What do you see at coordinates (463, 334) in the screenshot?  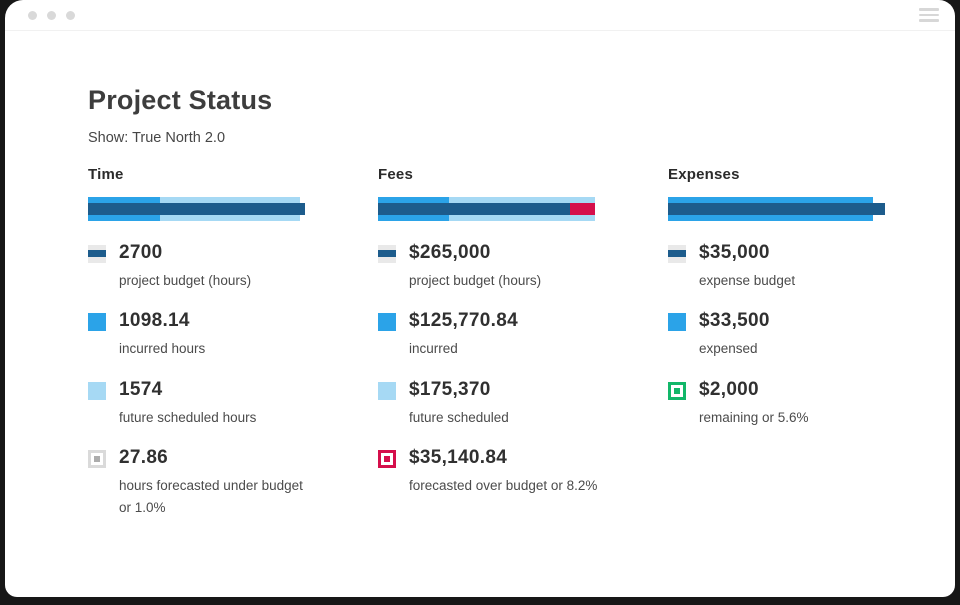 I see `legend-texts: $125,770.84 incurred` at bounding box center [463, 334].